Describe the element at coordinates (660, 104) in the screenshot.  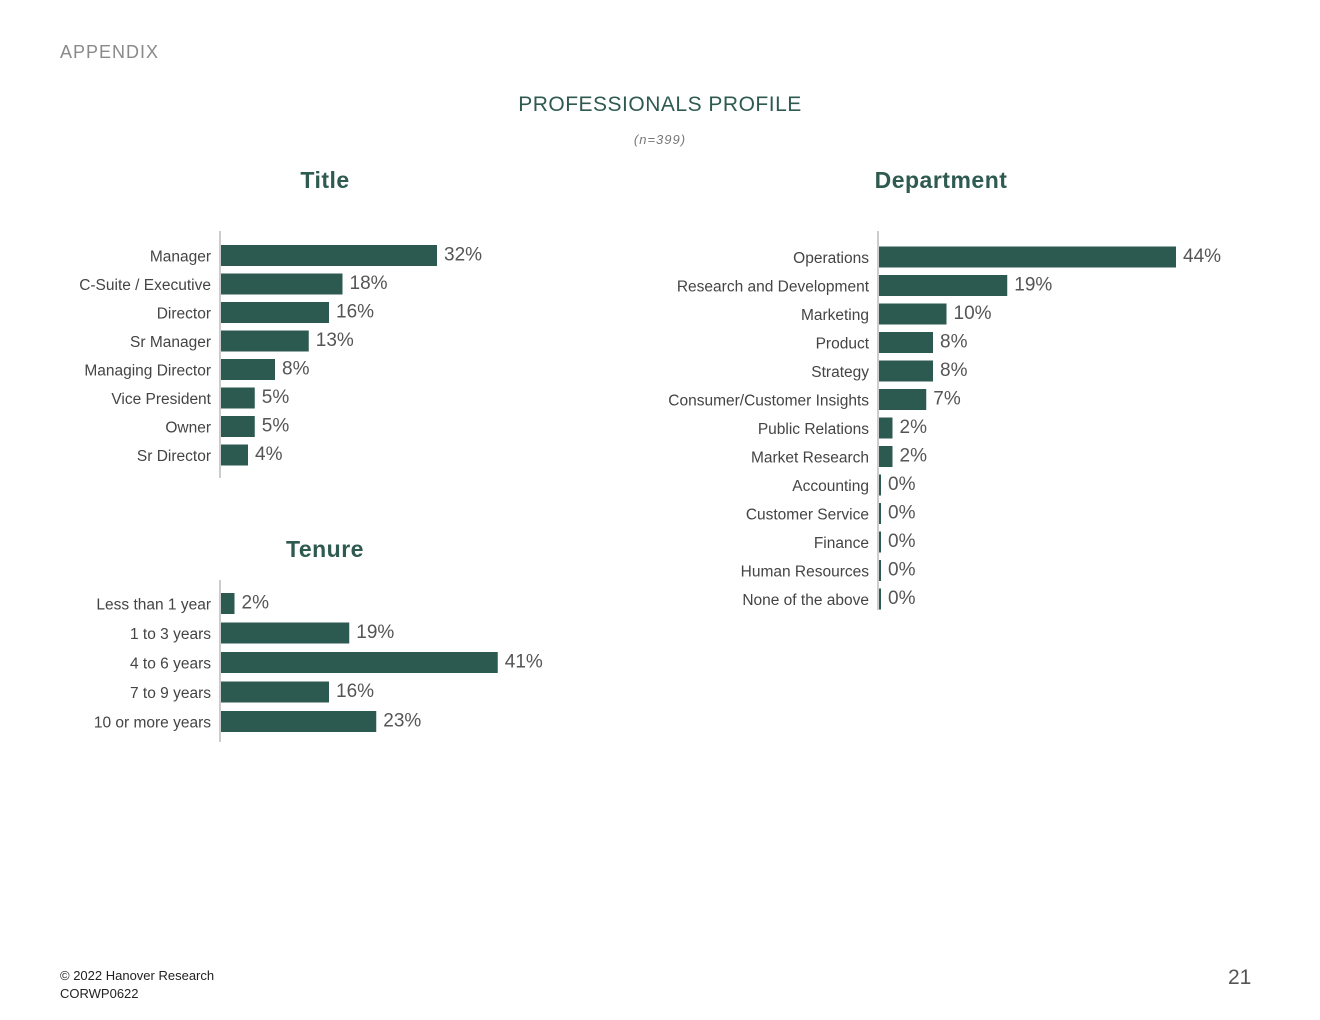
I see `page-title: PROFESSIONALS PROFILE` at that location.